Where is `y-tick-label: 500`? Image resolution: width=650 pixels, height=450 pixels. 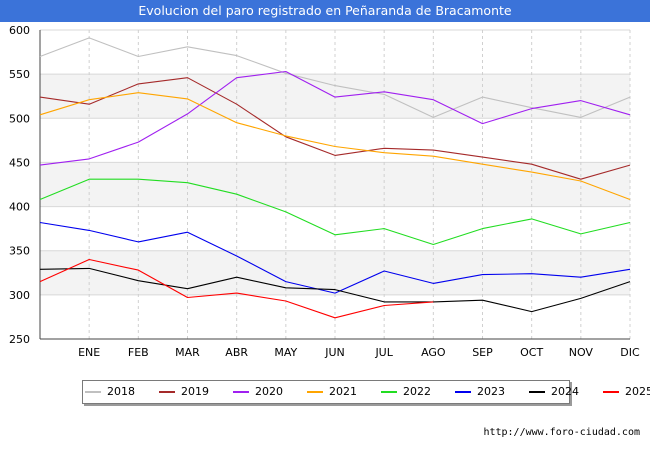 y-tick-label: 500 is located at coordinates (19, 118).